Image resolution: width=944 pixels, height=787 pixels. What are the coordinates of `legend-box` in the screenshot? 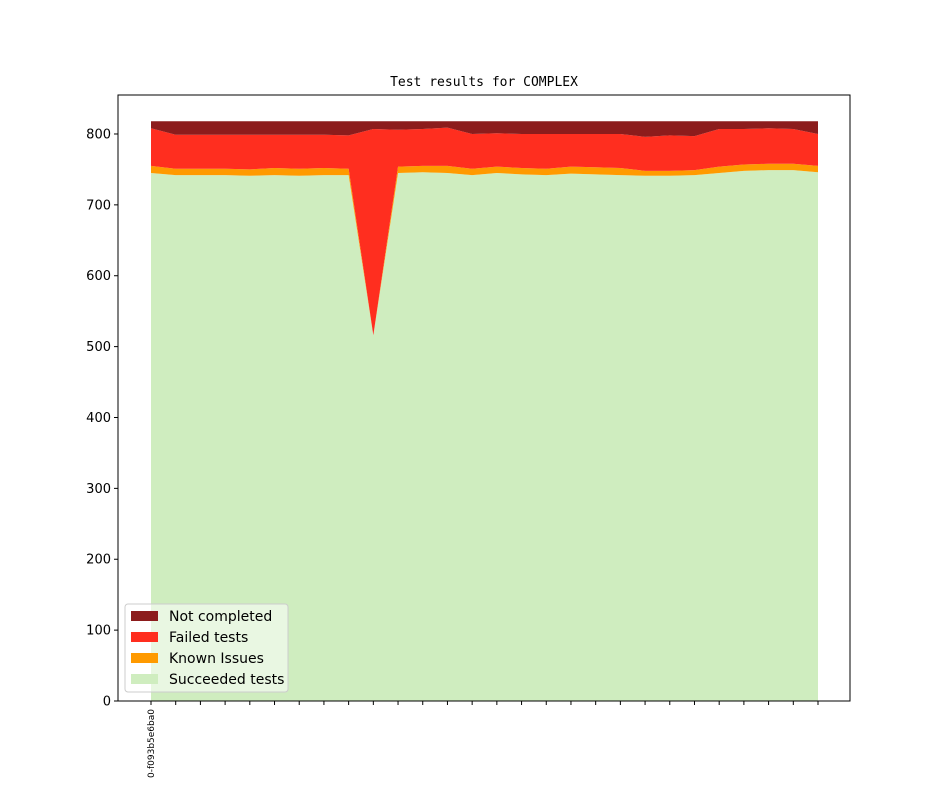 It's located at (206, 648).